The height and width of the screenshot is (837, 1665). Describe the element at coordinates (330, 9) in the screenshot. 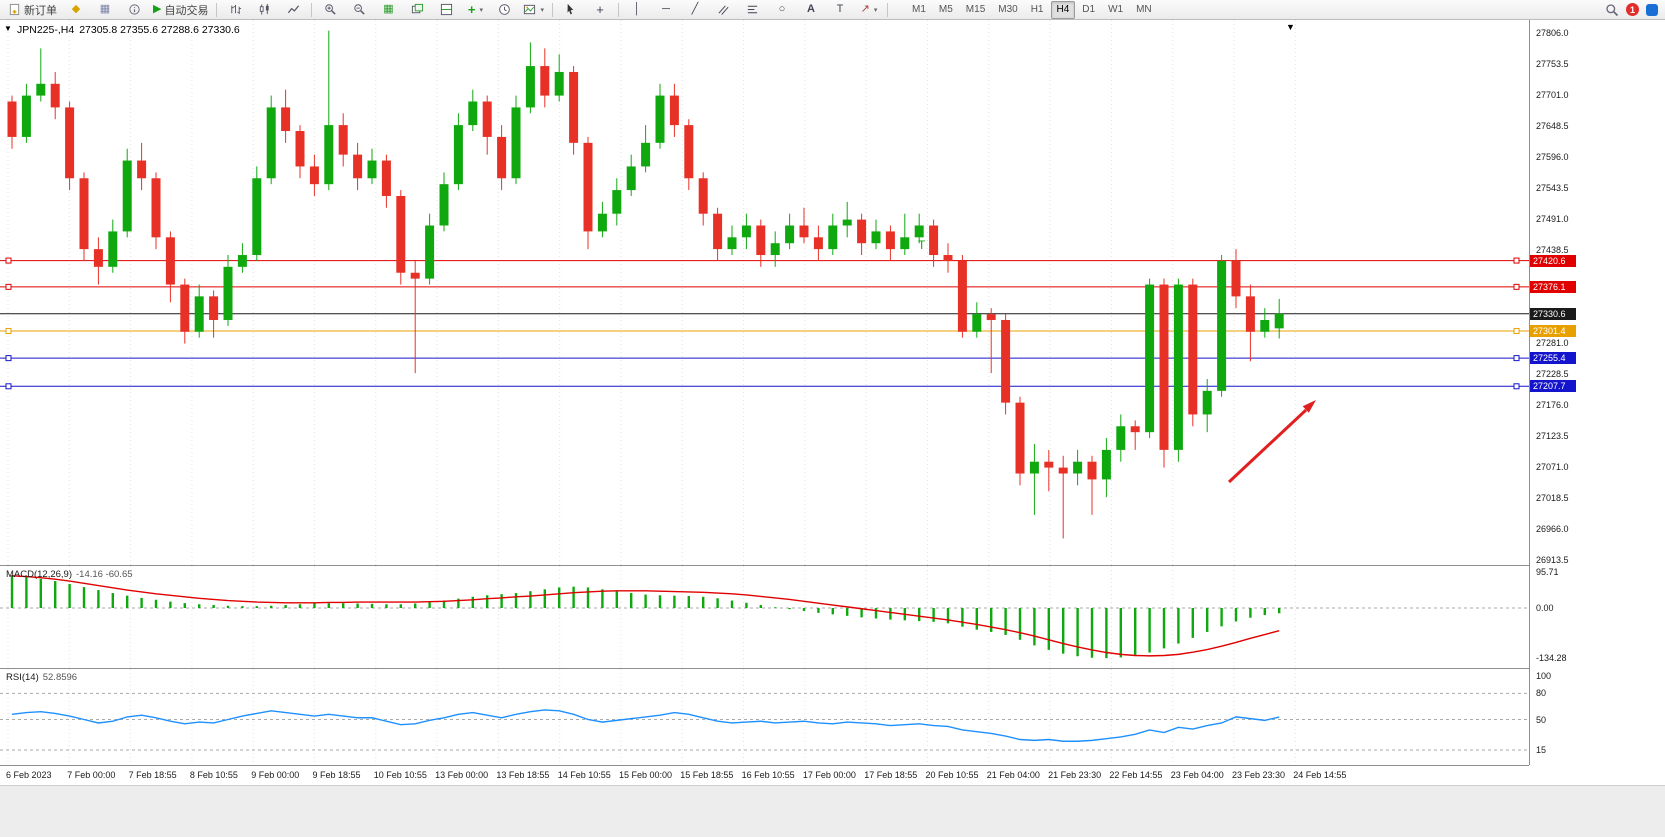

I see `zoom-in-button` at that location.